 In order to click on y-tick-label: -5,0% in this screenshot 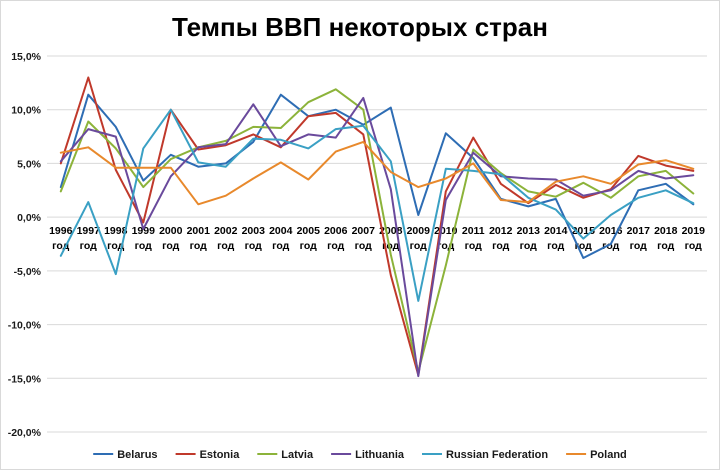, I will do `click(28, 272)`.